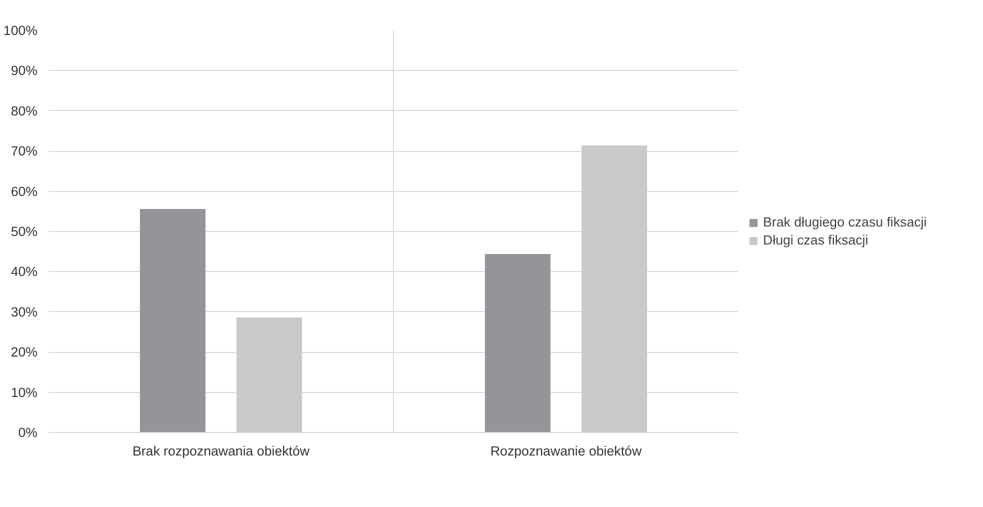  What do you see at coordinates (24, 231) in the screenshot?
I see `y-tick-label: 50%` at bounding box center [24, 231].